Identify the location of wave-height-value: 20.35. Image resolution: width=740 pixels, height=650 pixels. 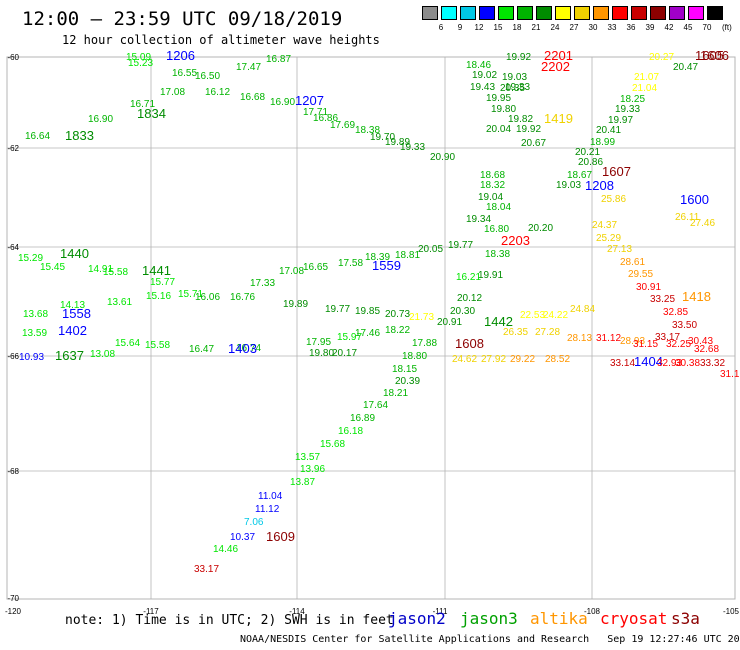
(512, 88).